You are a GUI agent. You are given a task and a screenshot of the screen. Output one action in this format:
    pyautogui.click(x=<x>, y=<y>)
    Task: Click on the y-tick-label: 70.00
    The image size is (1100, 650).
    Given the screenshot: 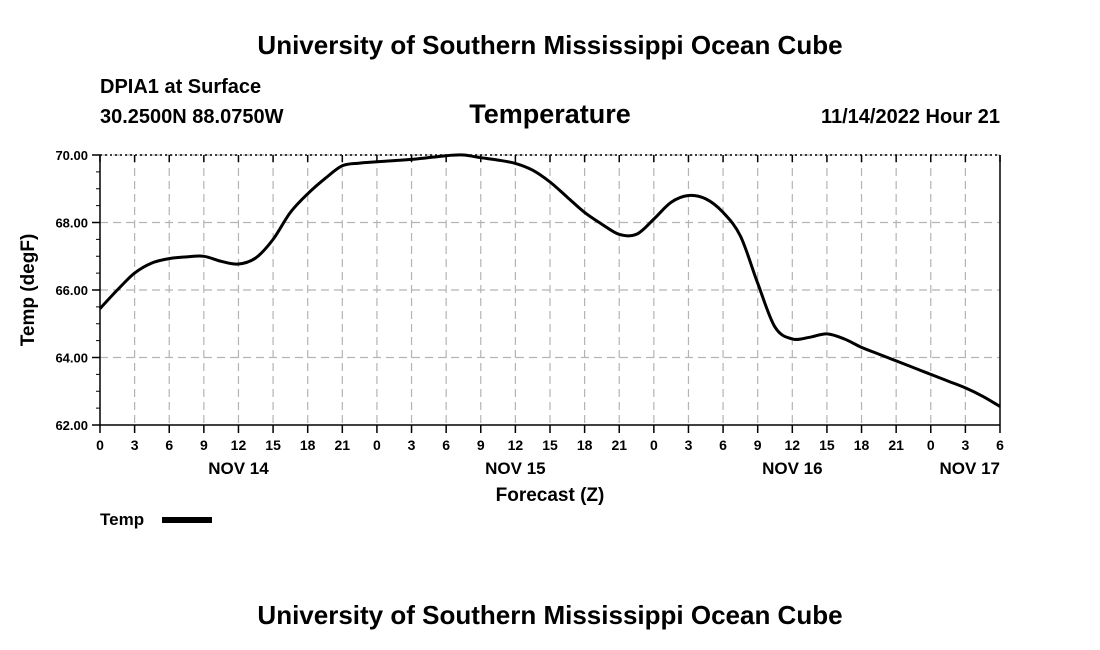 What is the action you would take?
    pyautogui.click(x=71, y=155)
    